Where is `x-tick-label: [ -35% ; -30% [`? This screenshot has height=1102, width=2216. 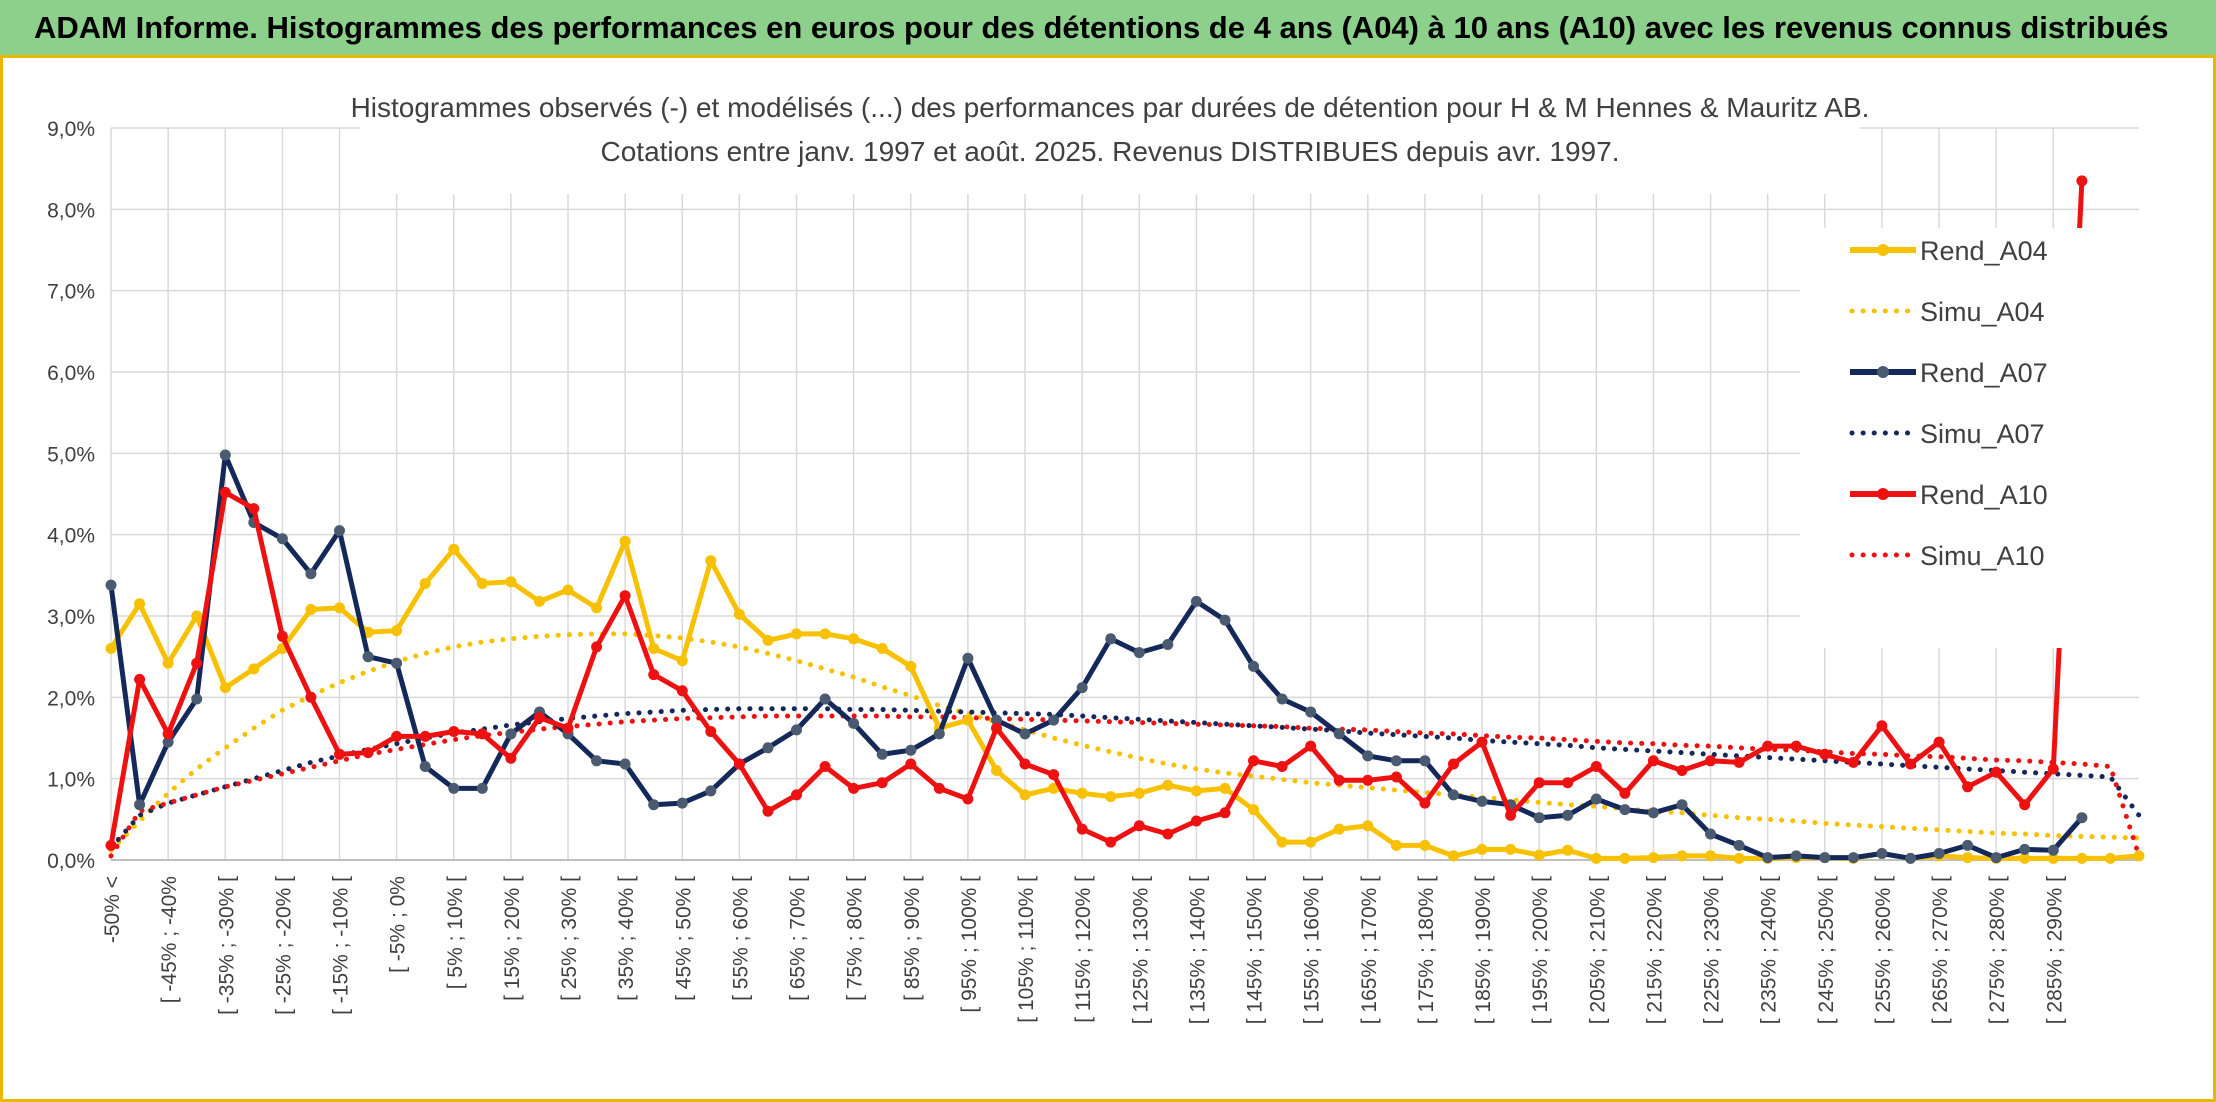 x-tick-label: [ -35% ; -30% [ is located at coordinates (226, 945).